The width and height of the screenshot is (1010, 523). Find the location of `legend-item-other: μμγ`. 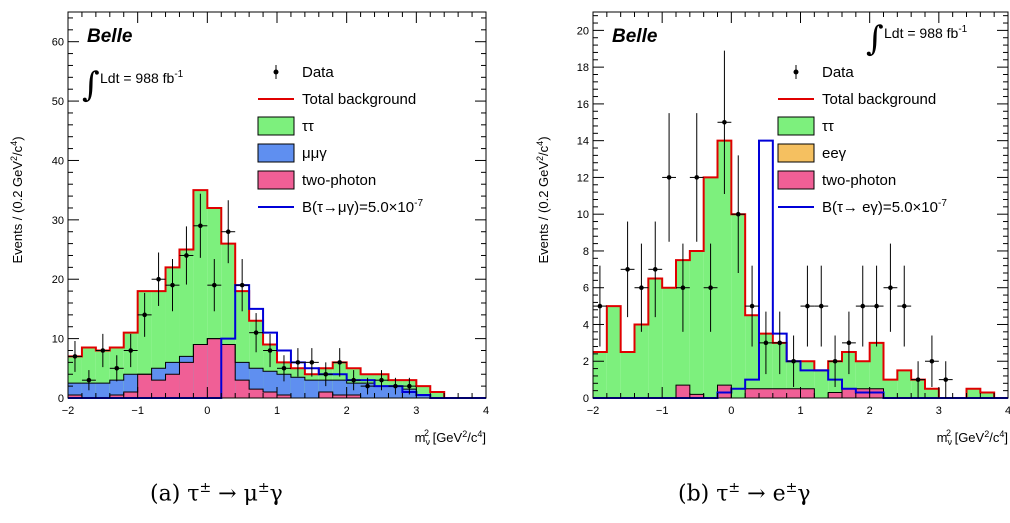

legend-item-other: μμγ is located at coordinates (292, 153).